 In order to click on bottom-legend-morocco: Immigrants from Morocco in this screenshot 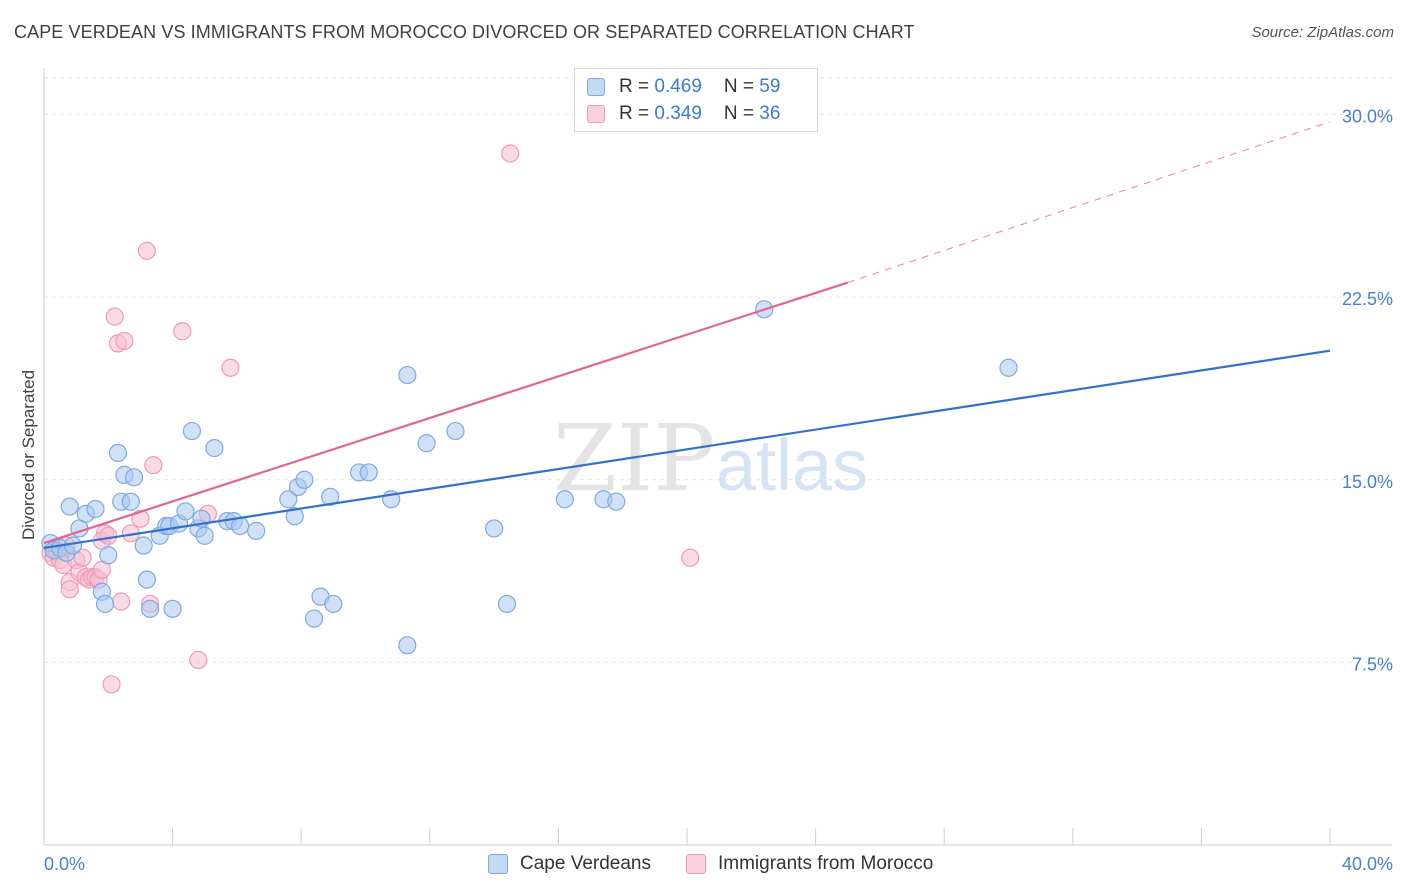, I will do `click(809, 864)`.